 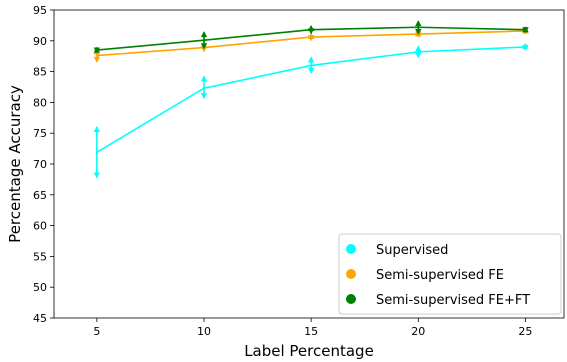 I want to click on x-tick-label: 15, so click(x=311, y=331).